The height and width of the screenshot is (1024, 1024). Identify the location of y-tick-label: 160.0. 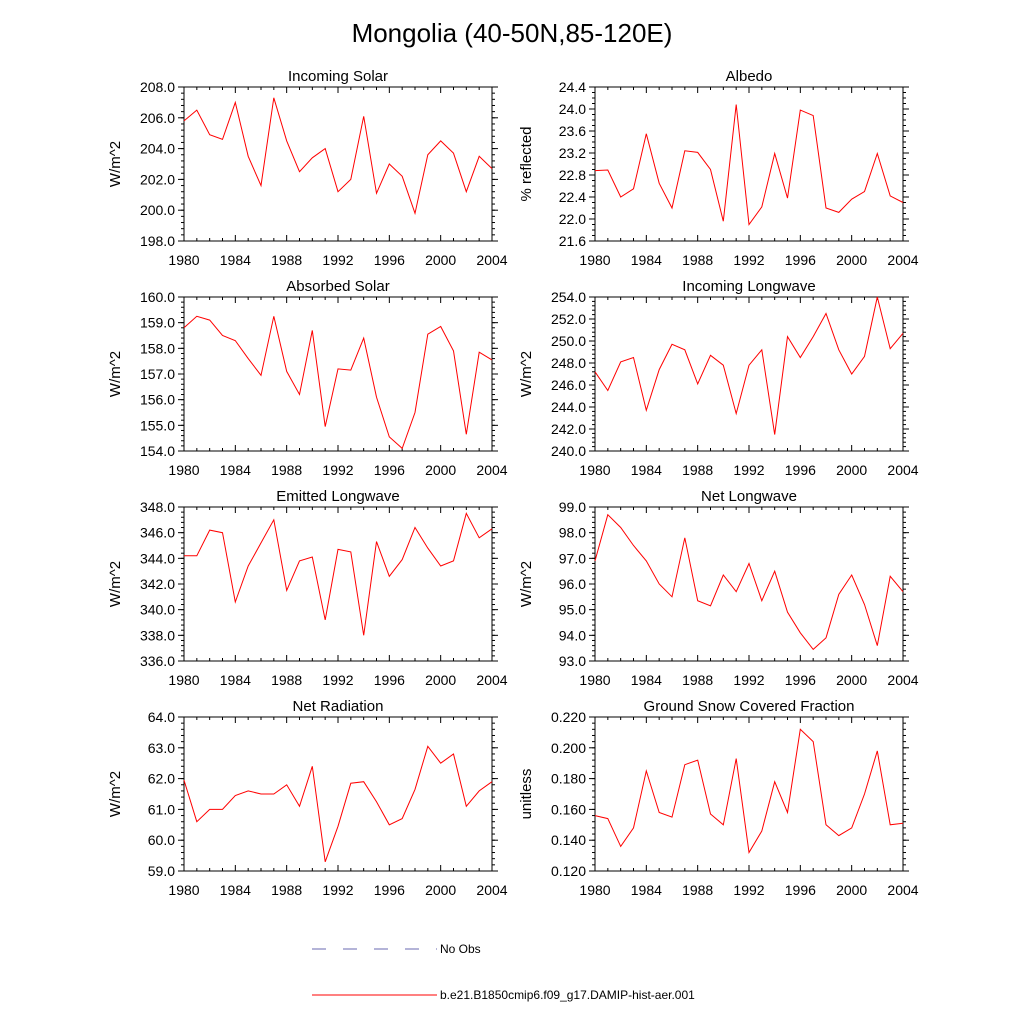
(157, 297).